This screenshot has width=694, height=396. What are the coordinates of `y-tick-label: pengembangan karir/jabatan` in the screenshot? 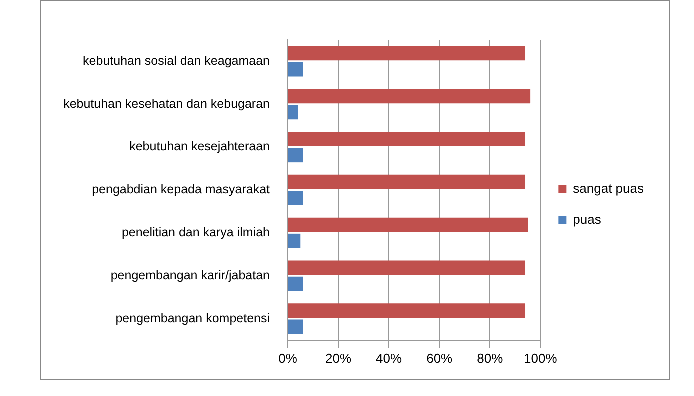 It's located at (190, 275).